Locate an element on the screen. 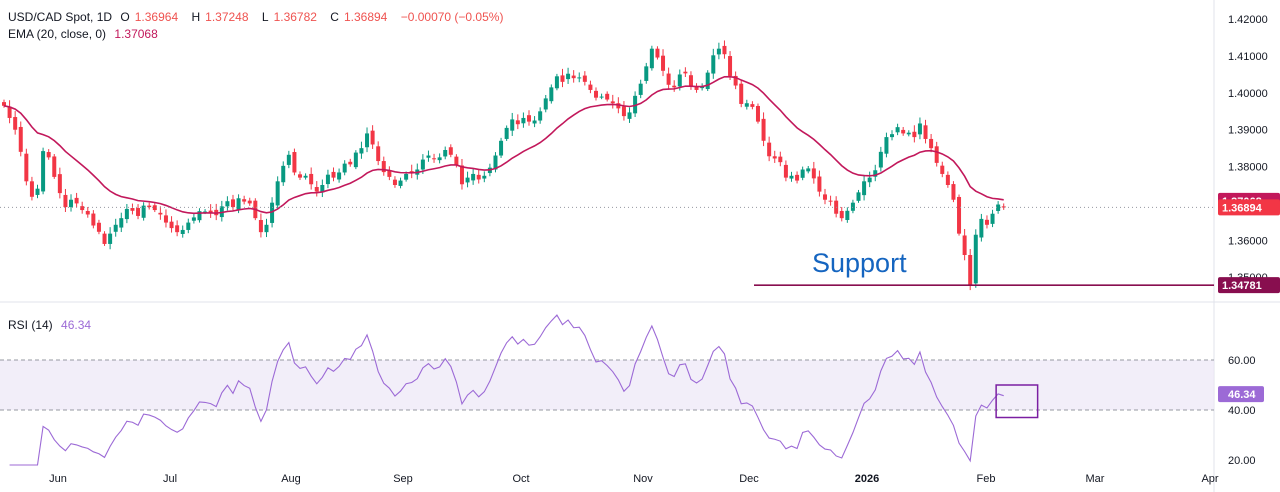  ema-value: 1.37068 is located at coordinates (136, 34).